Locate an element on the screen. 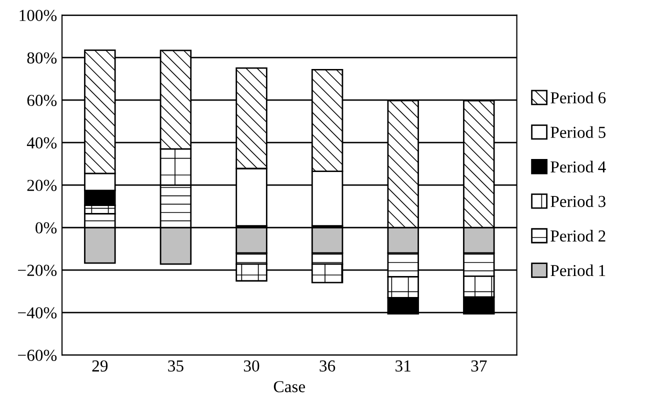 The width and height of the screenshot is (646, 409). y-tick-label: 40% is located at coordinates (41, 143).